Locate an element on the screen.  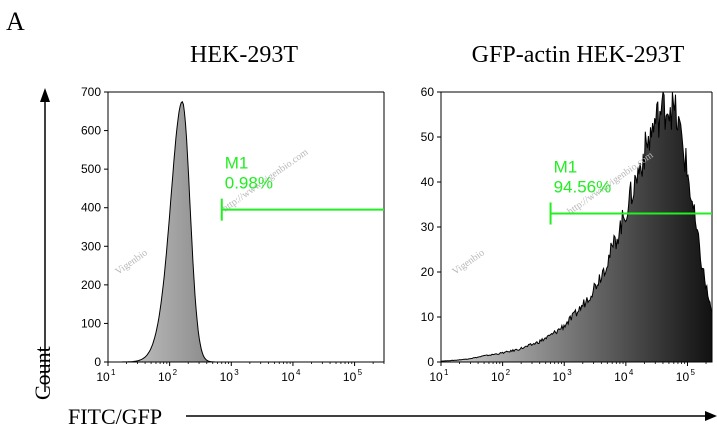
y-tick-label: 100 is located at coordinates (91, 323).